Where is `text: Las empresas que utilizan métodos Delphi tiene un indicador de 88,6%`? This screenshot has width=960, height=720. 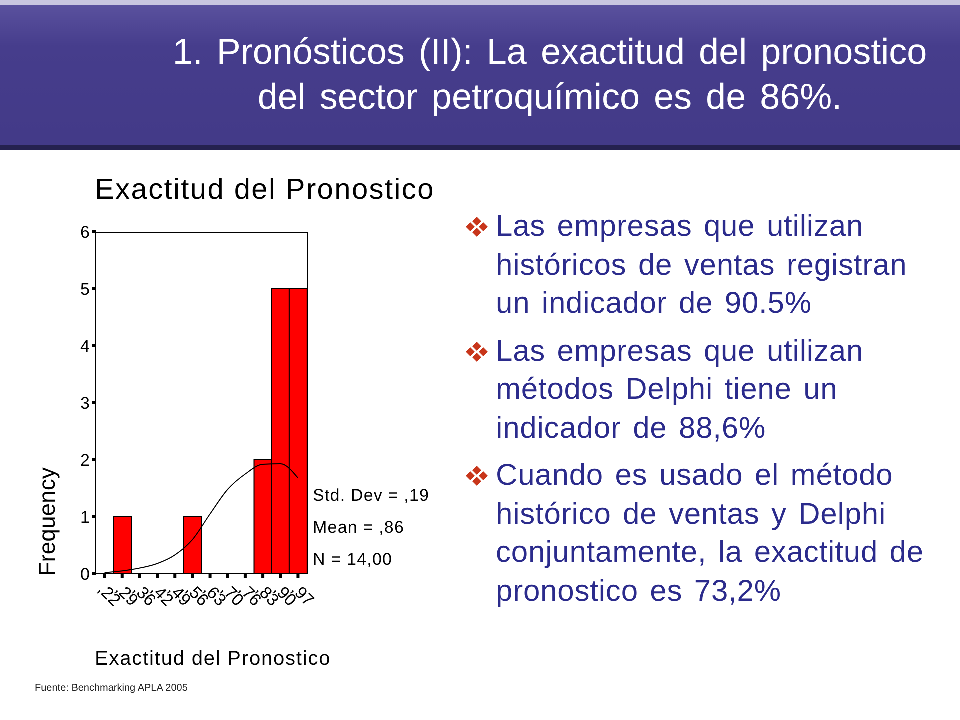
text: Las empresas que utilizan métodos Delphi tiene un indicador de 88,6% is located at coordinates (680, 390).